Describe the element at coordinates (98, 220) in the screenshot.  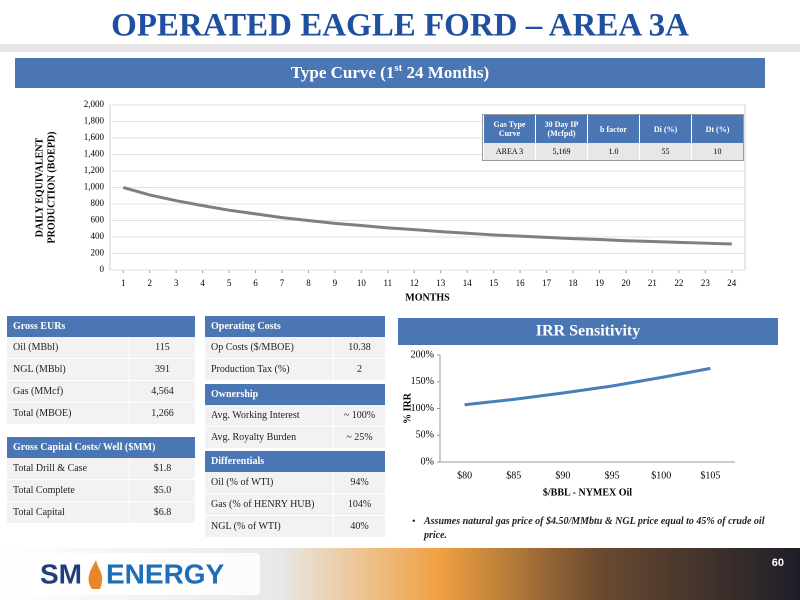
I see `y-tick-label: 600` at that location.